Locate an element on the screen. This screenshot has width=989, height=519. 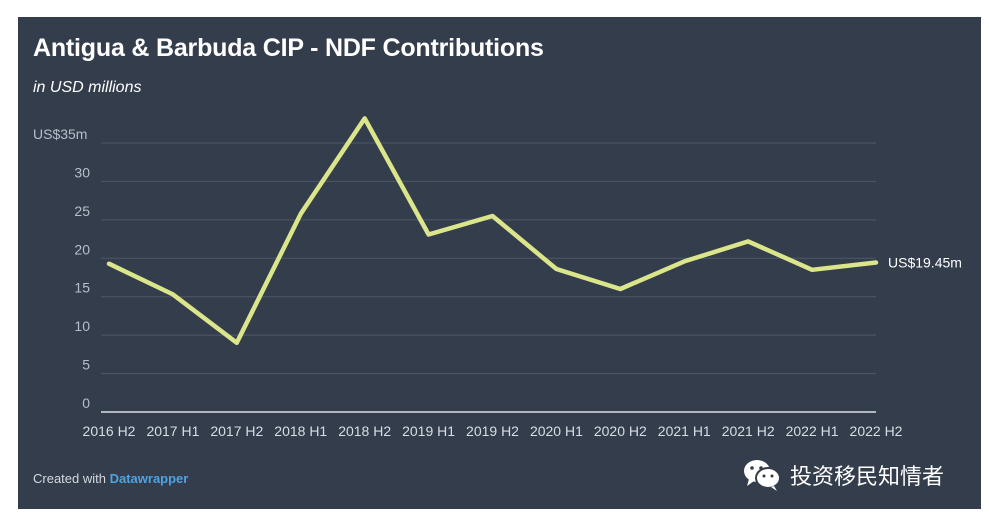
x-tick-label: 2020 H1 is located at coordinates (556, 431).